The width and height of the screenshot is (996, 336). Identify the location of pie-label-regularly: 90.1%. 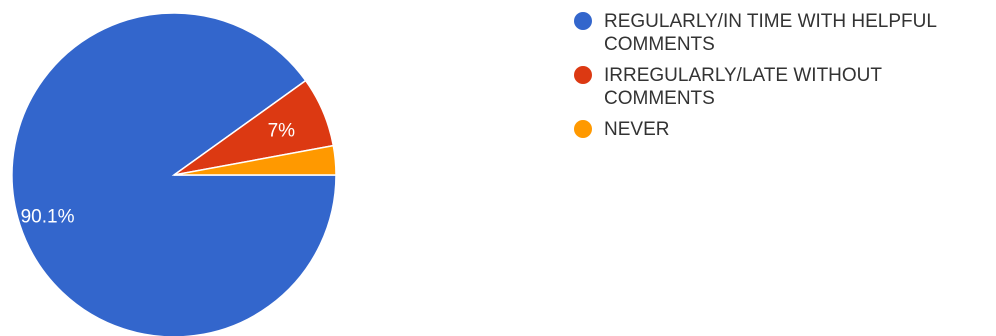
(48, 217).